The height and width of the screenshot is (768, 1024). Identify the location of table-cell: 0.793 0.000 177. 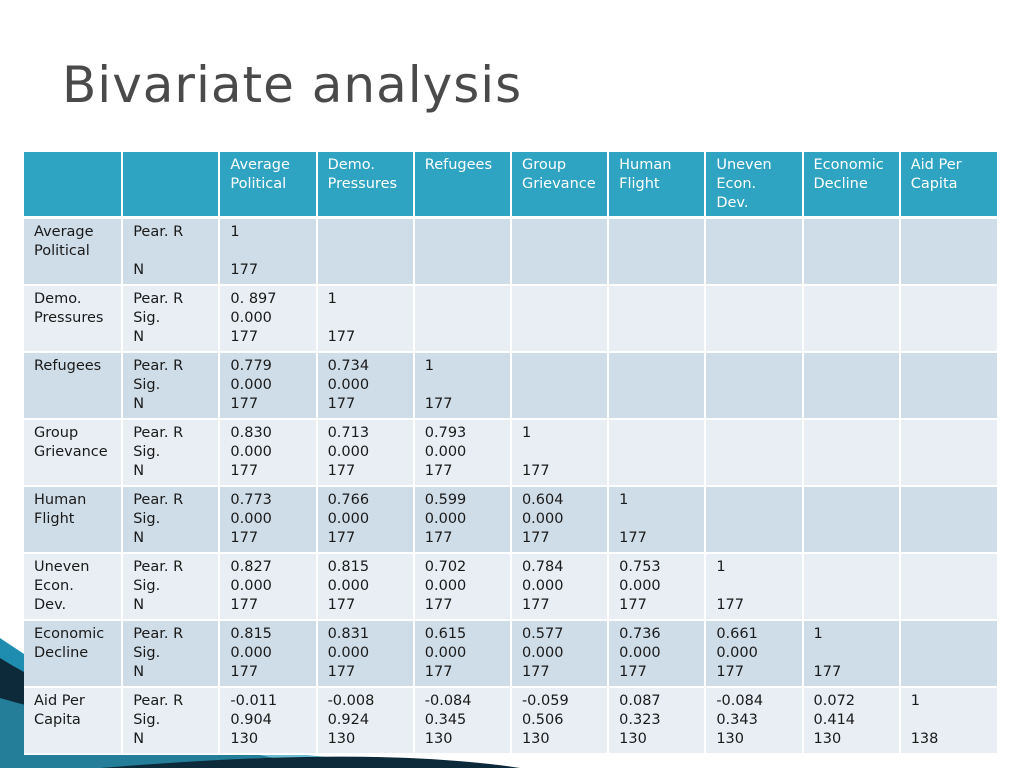
(463, 453).